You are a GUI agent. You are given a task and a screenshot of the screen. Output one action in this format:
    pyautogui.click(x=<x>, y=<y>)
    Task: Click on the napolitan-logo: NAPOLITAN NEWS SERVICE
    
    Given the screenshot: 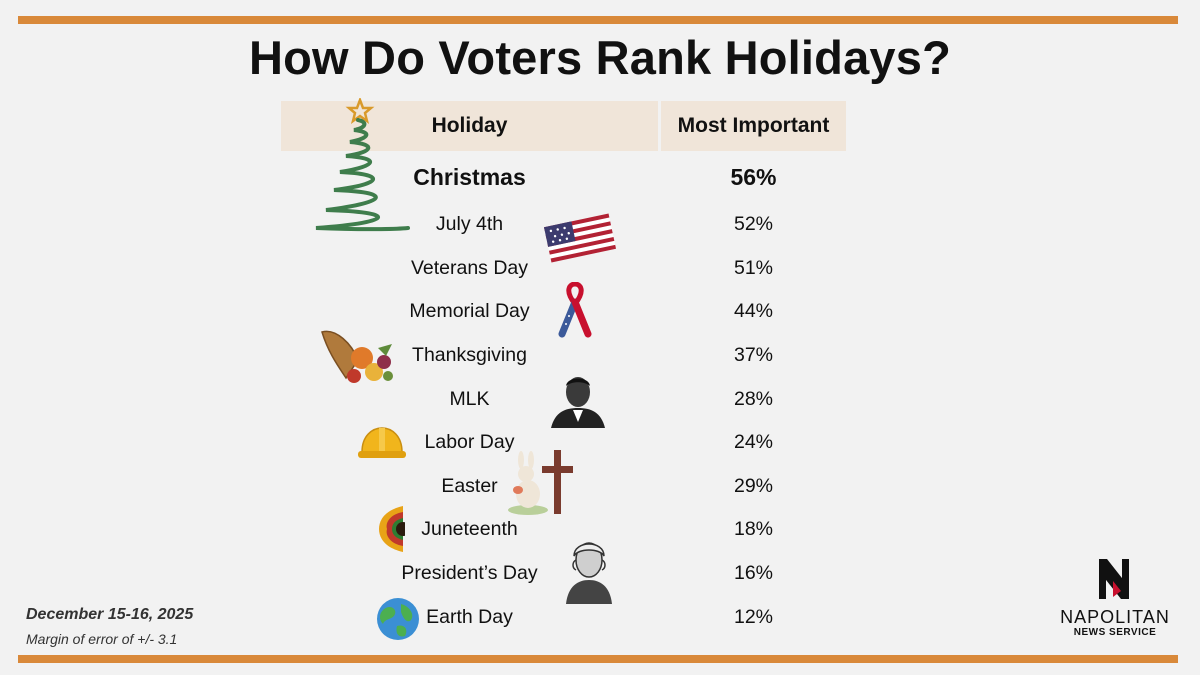 What is the action you would take?
    pyautogui.click(x=1115, y=597)
    